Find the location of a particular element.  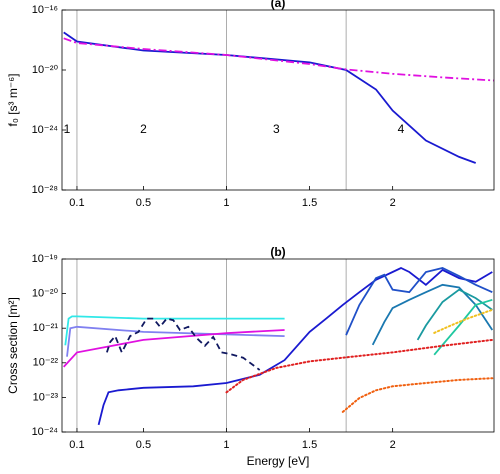

y-tick-label: 10⁻²⁸ is located at coordinates (45, 190).